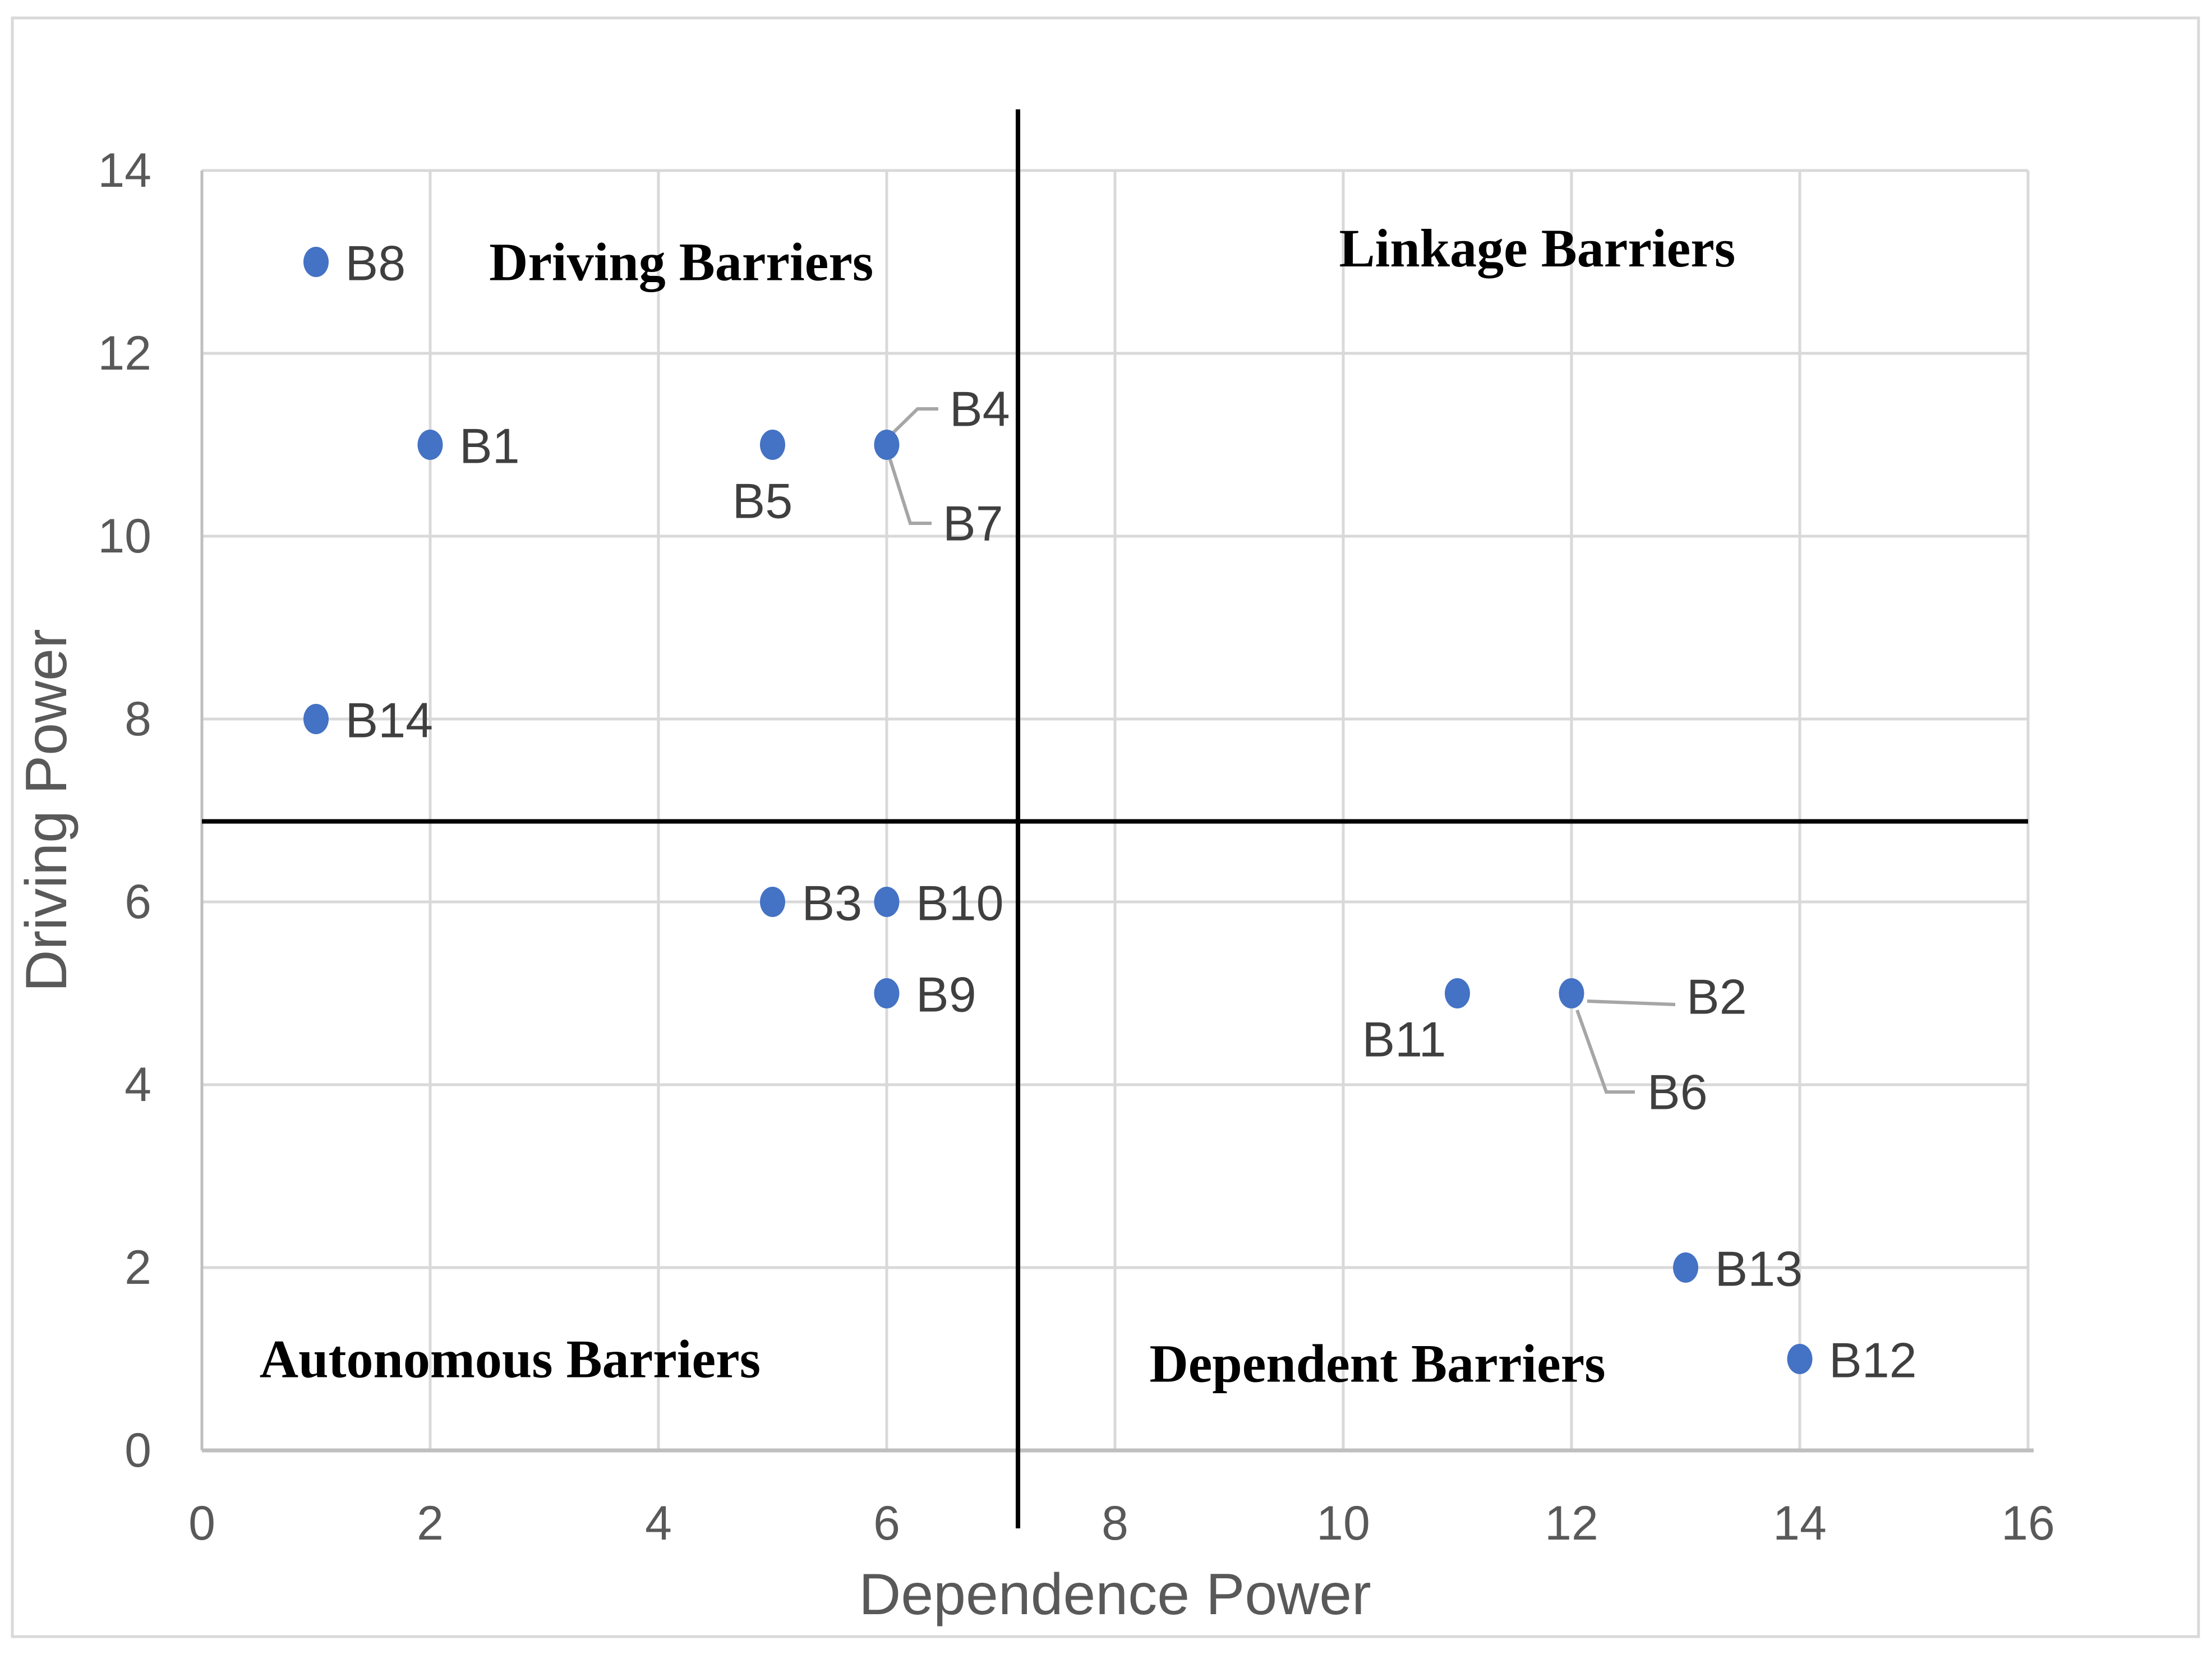 The width and height of the screenshot is (2212, 1654). Describe the element at coordinates (1677, 1092) in the screenshot. I see `point-label-B6: B6` at that location.